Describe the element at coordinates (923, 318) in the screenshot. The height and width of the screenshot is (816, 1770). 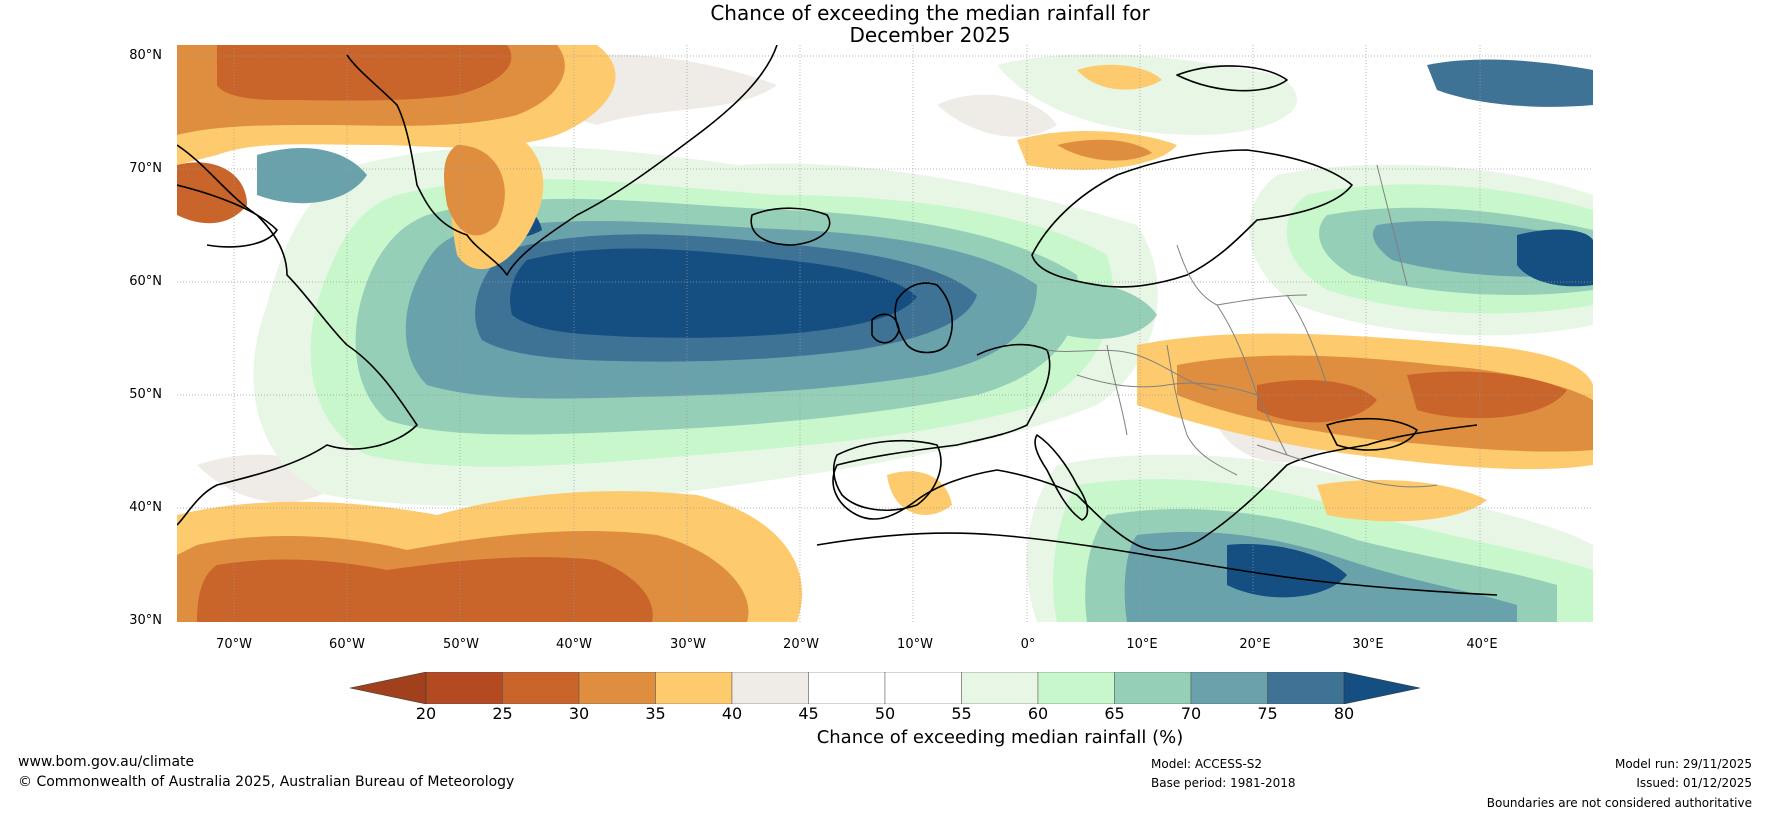
I see `uk-coast` at that location.